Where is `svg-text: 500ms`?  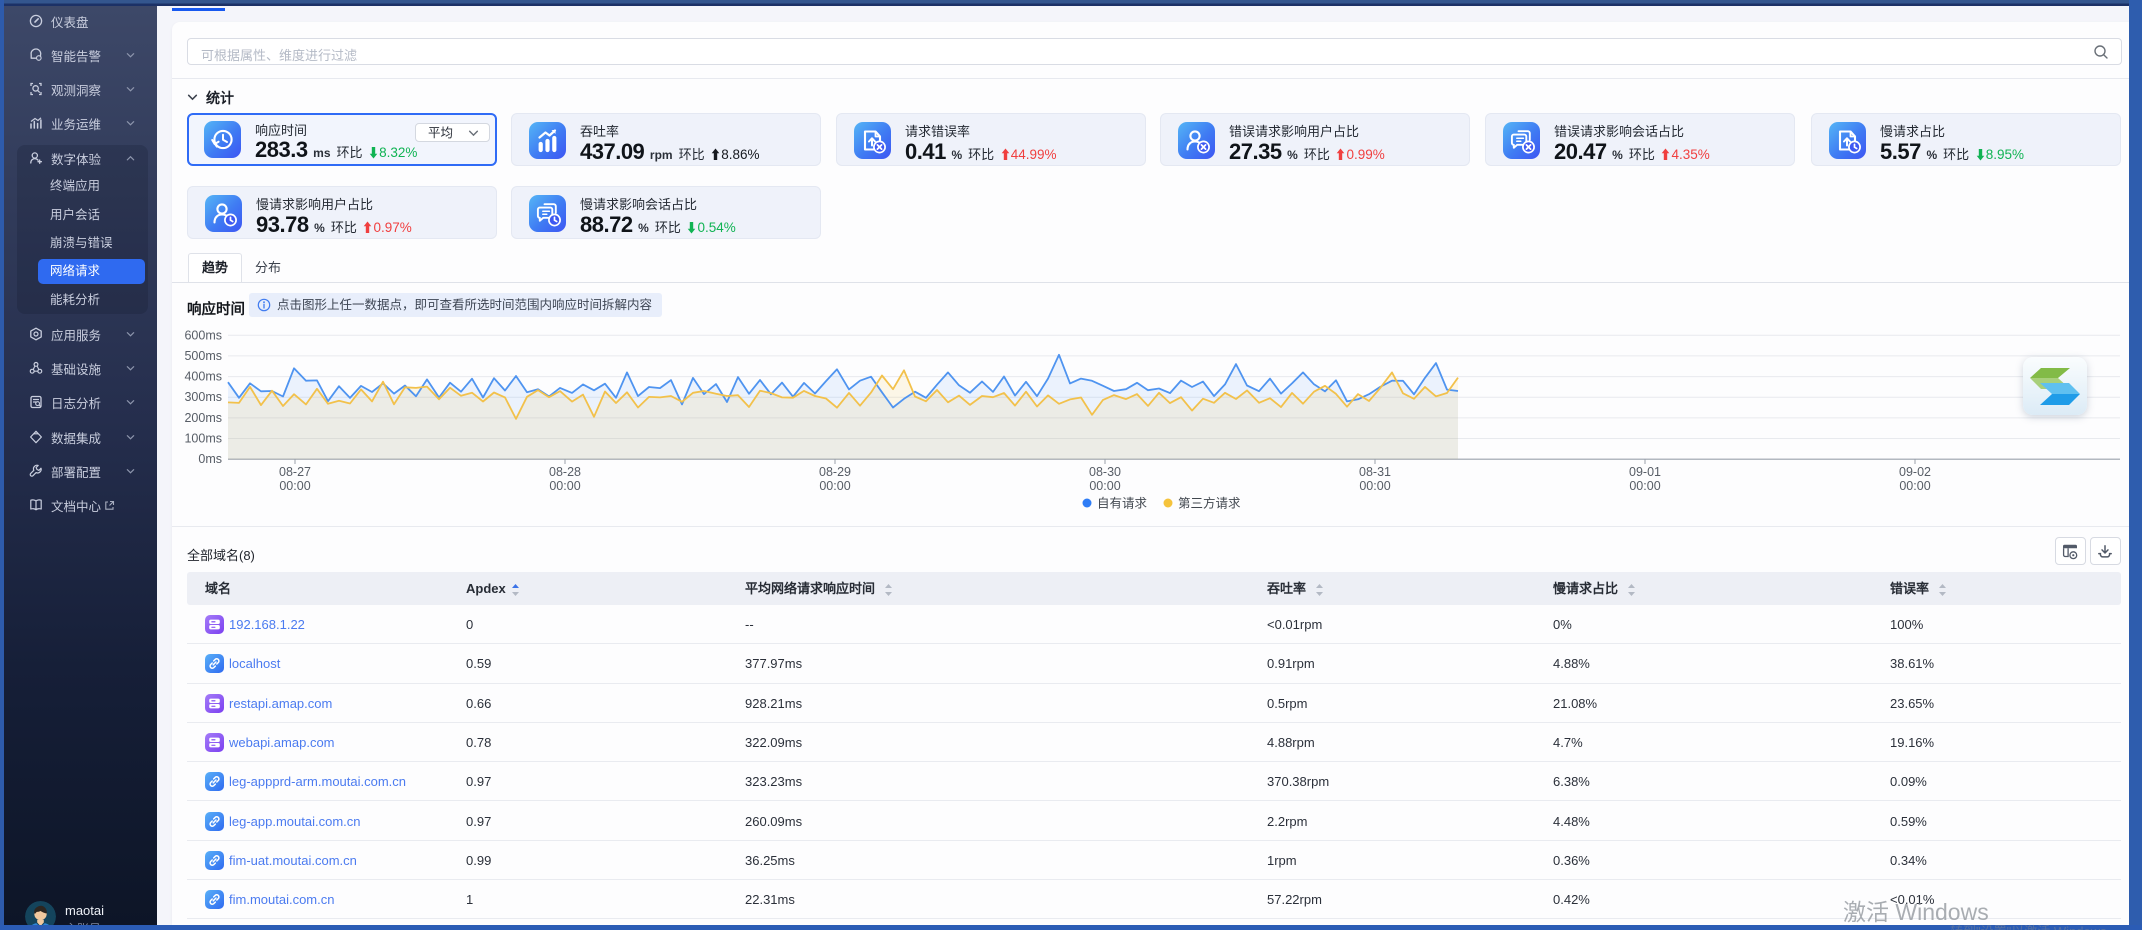 svg-text: 500ms is located at coordinates (203, 356).